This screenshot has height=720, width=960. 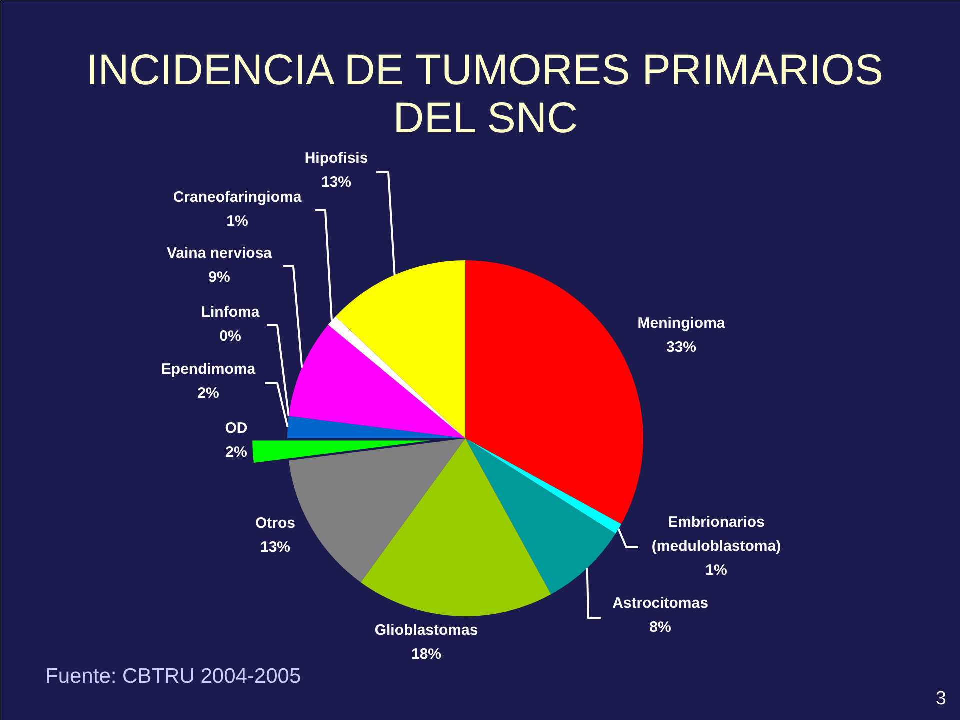 What do you see at coordinates (661, 627) in the screenshot?
I see `data-label: 8%` at bounding box center [661, 627].